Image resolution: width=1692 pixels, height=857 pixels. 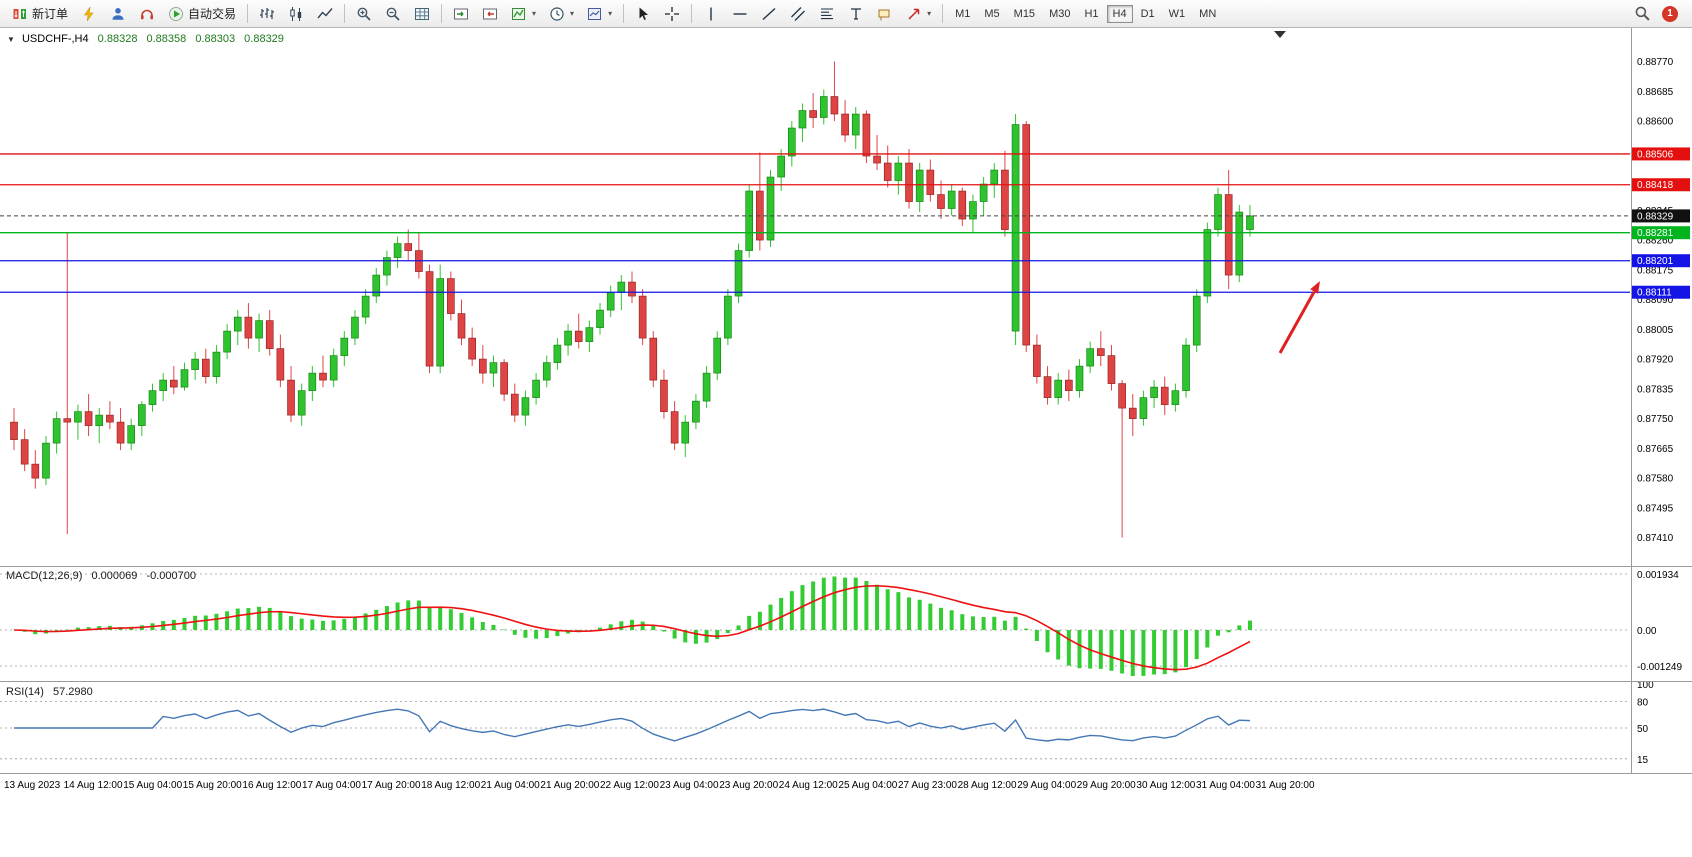 What do you see at coordinates (856, 14) in the screenshot?
I see `text-button` at bounding box center [856, 14].